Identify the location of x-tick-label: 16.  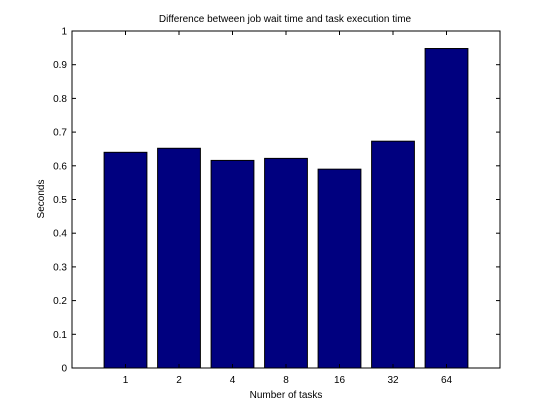
(340, 380).